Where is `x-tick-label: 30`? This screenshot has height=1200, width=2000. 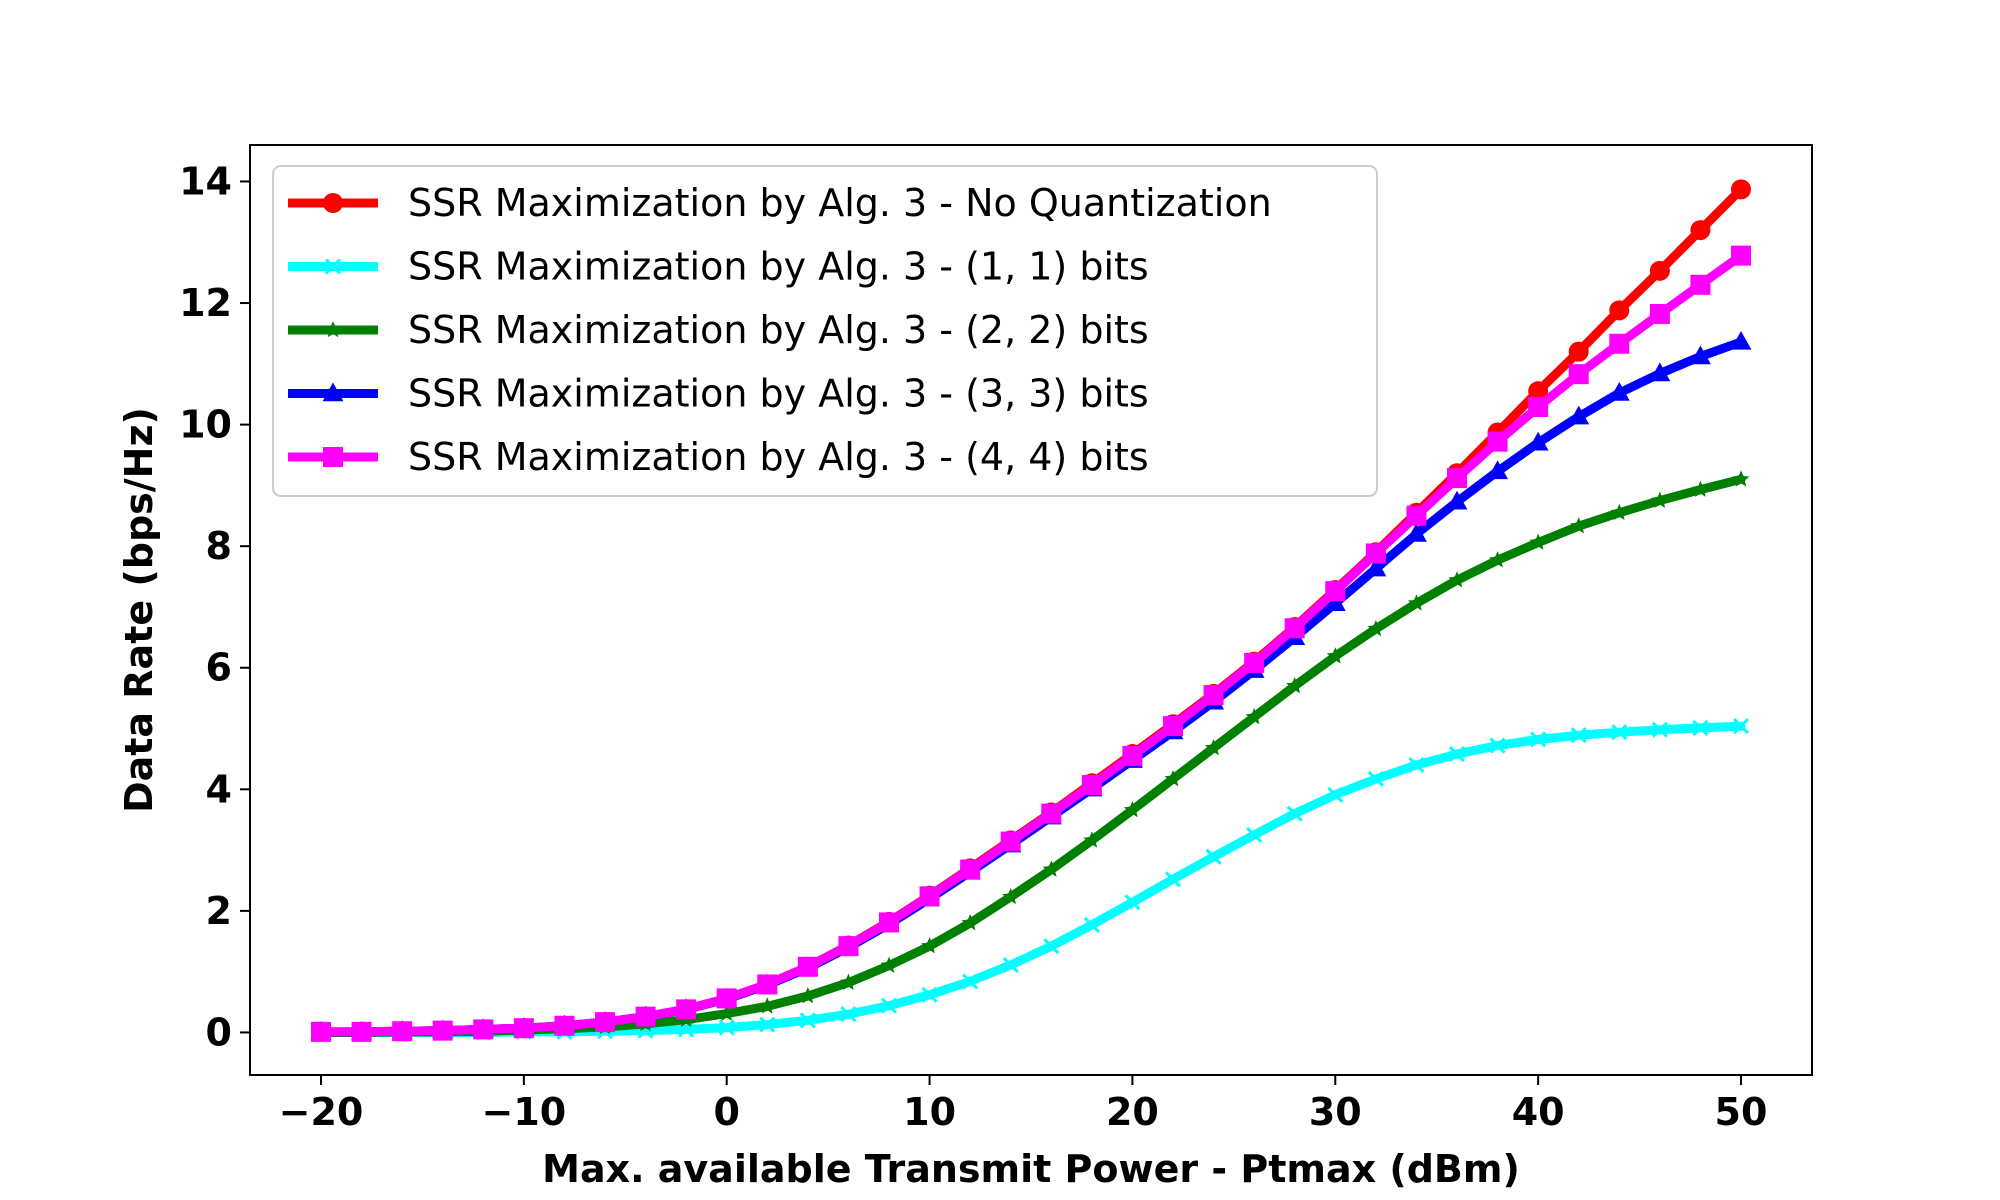
x-tick-label: 30 is located at coordinates (1335, 1112).